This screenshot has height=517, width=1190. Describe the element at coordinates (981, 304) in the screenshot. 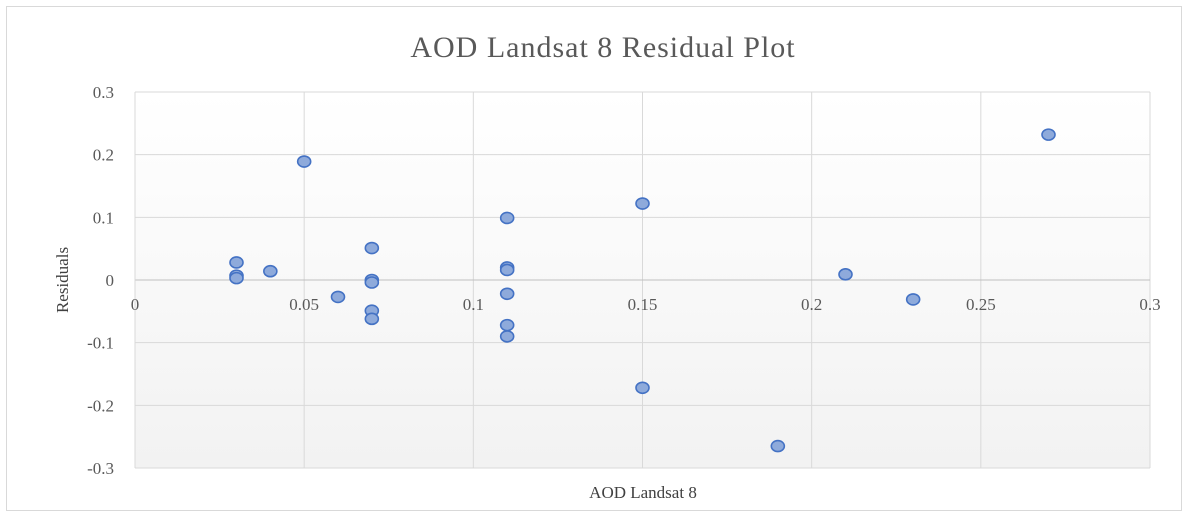

I see `x-tick-label: 0.25` at that location.